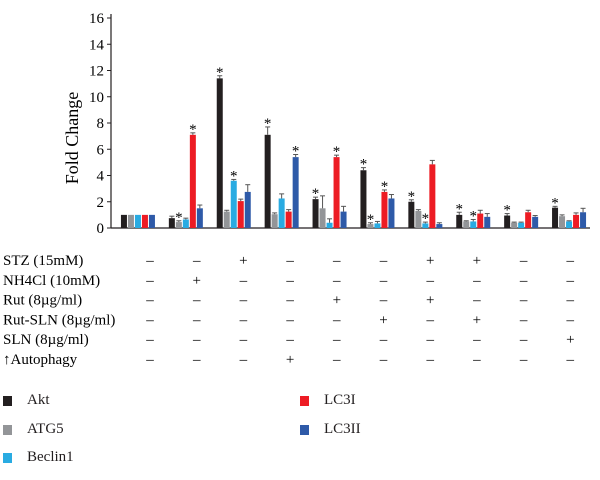 This screenshot has height=480, width=600. What do you see at coordinates (50, 457) in the screenshot?
I see `legend-label: Beclin1` at bounding box center [50, 457].